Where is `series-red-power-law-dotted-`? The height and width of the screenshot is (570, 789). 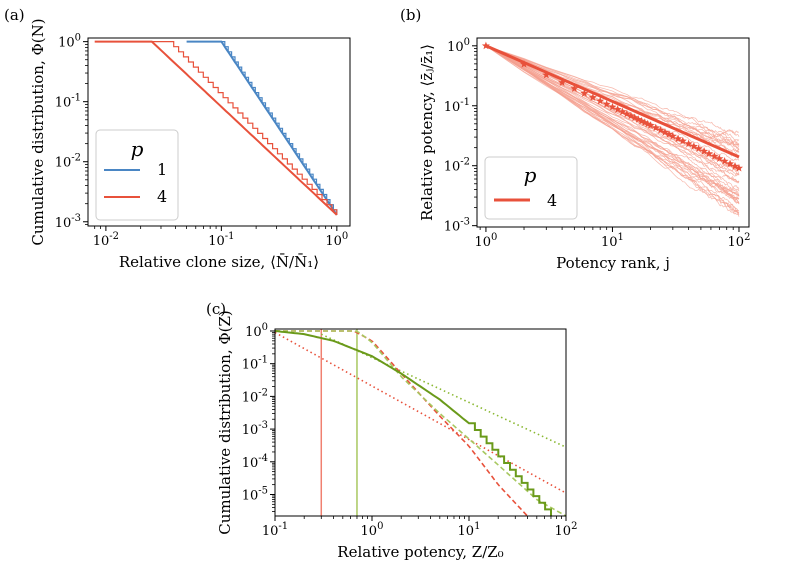 series-red-power-law-dotted- is located at coordinates (420, 412).